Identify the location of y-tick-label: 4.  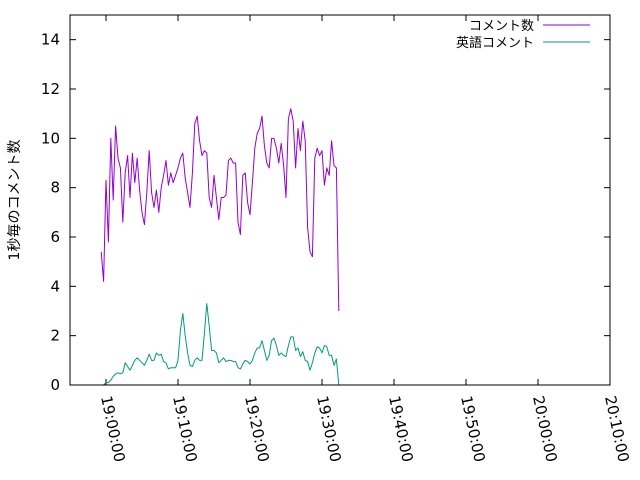
(55, 286).